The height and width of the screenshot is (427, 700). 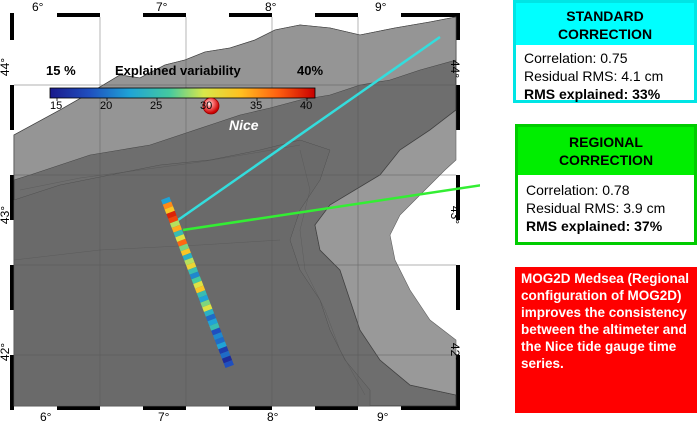 What do you see at coordinates (46, 417) in the screenshot?
I see `lon-tick-6-bottom: 6°` at bounding box center [46, 417].